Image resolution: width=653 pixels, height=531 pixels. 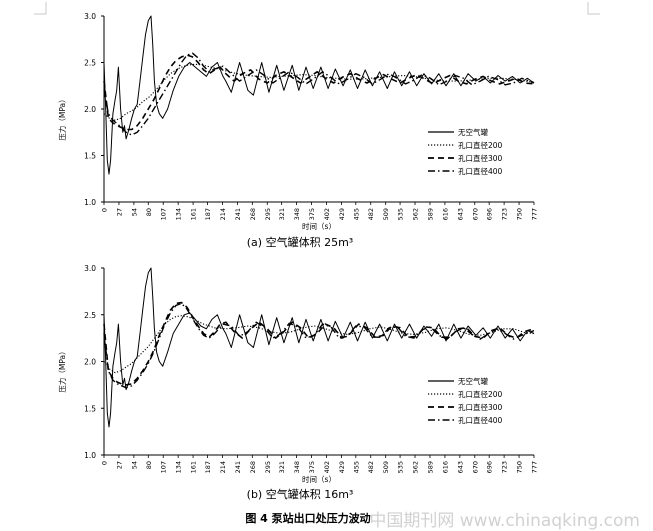 What do you see at coordinates (223, 467) in the screenshot?
I see `x-tick-label: 214` at bounding box center [223, 467].